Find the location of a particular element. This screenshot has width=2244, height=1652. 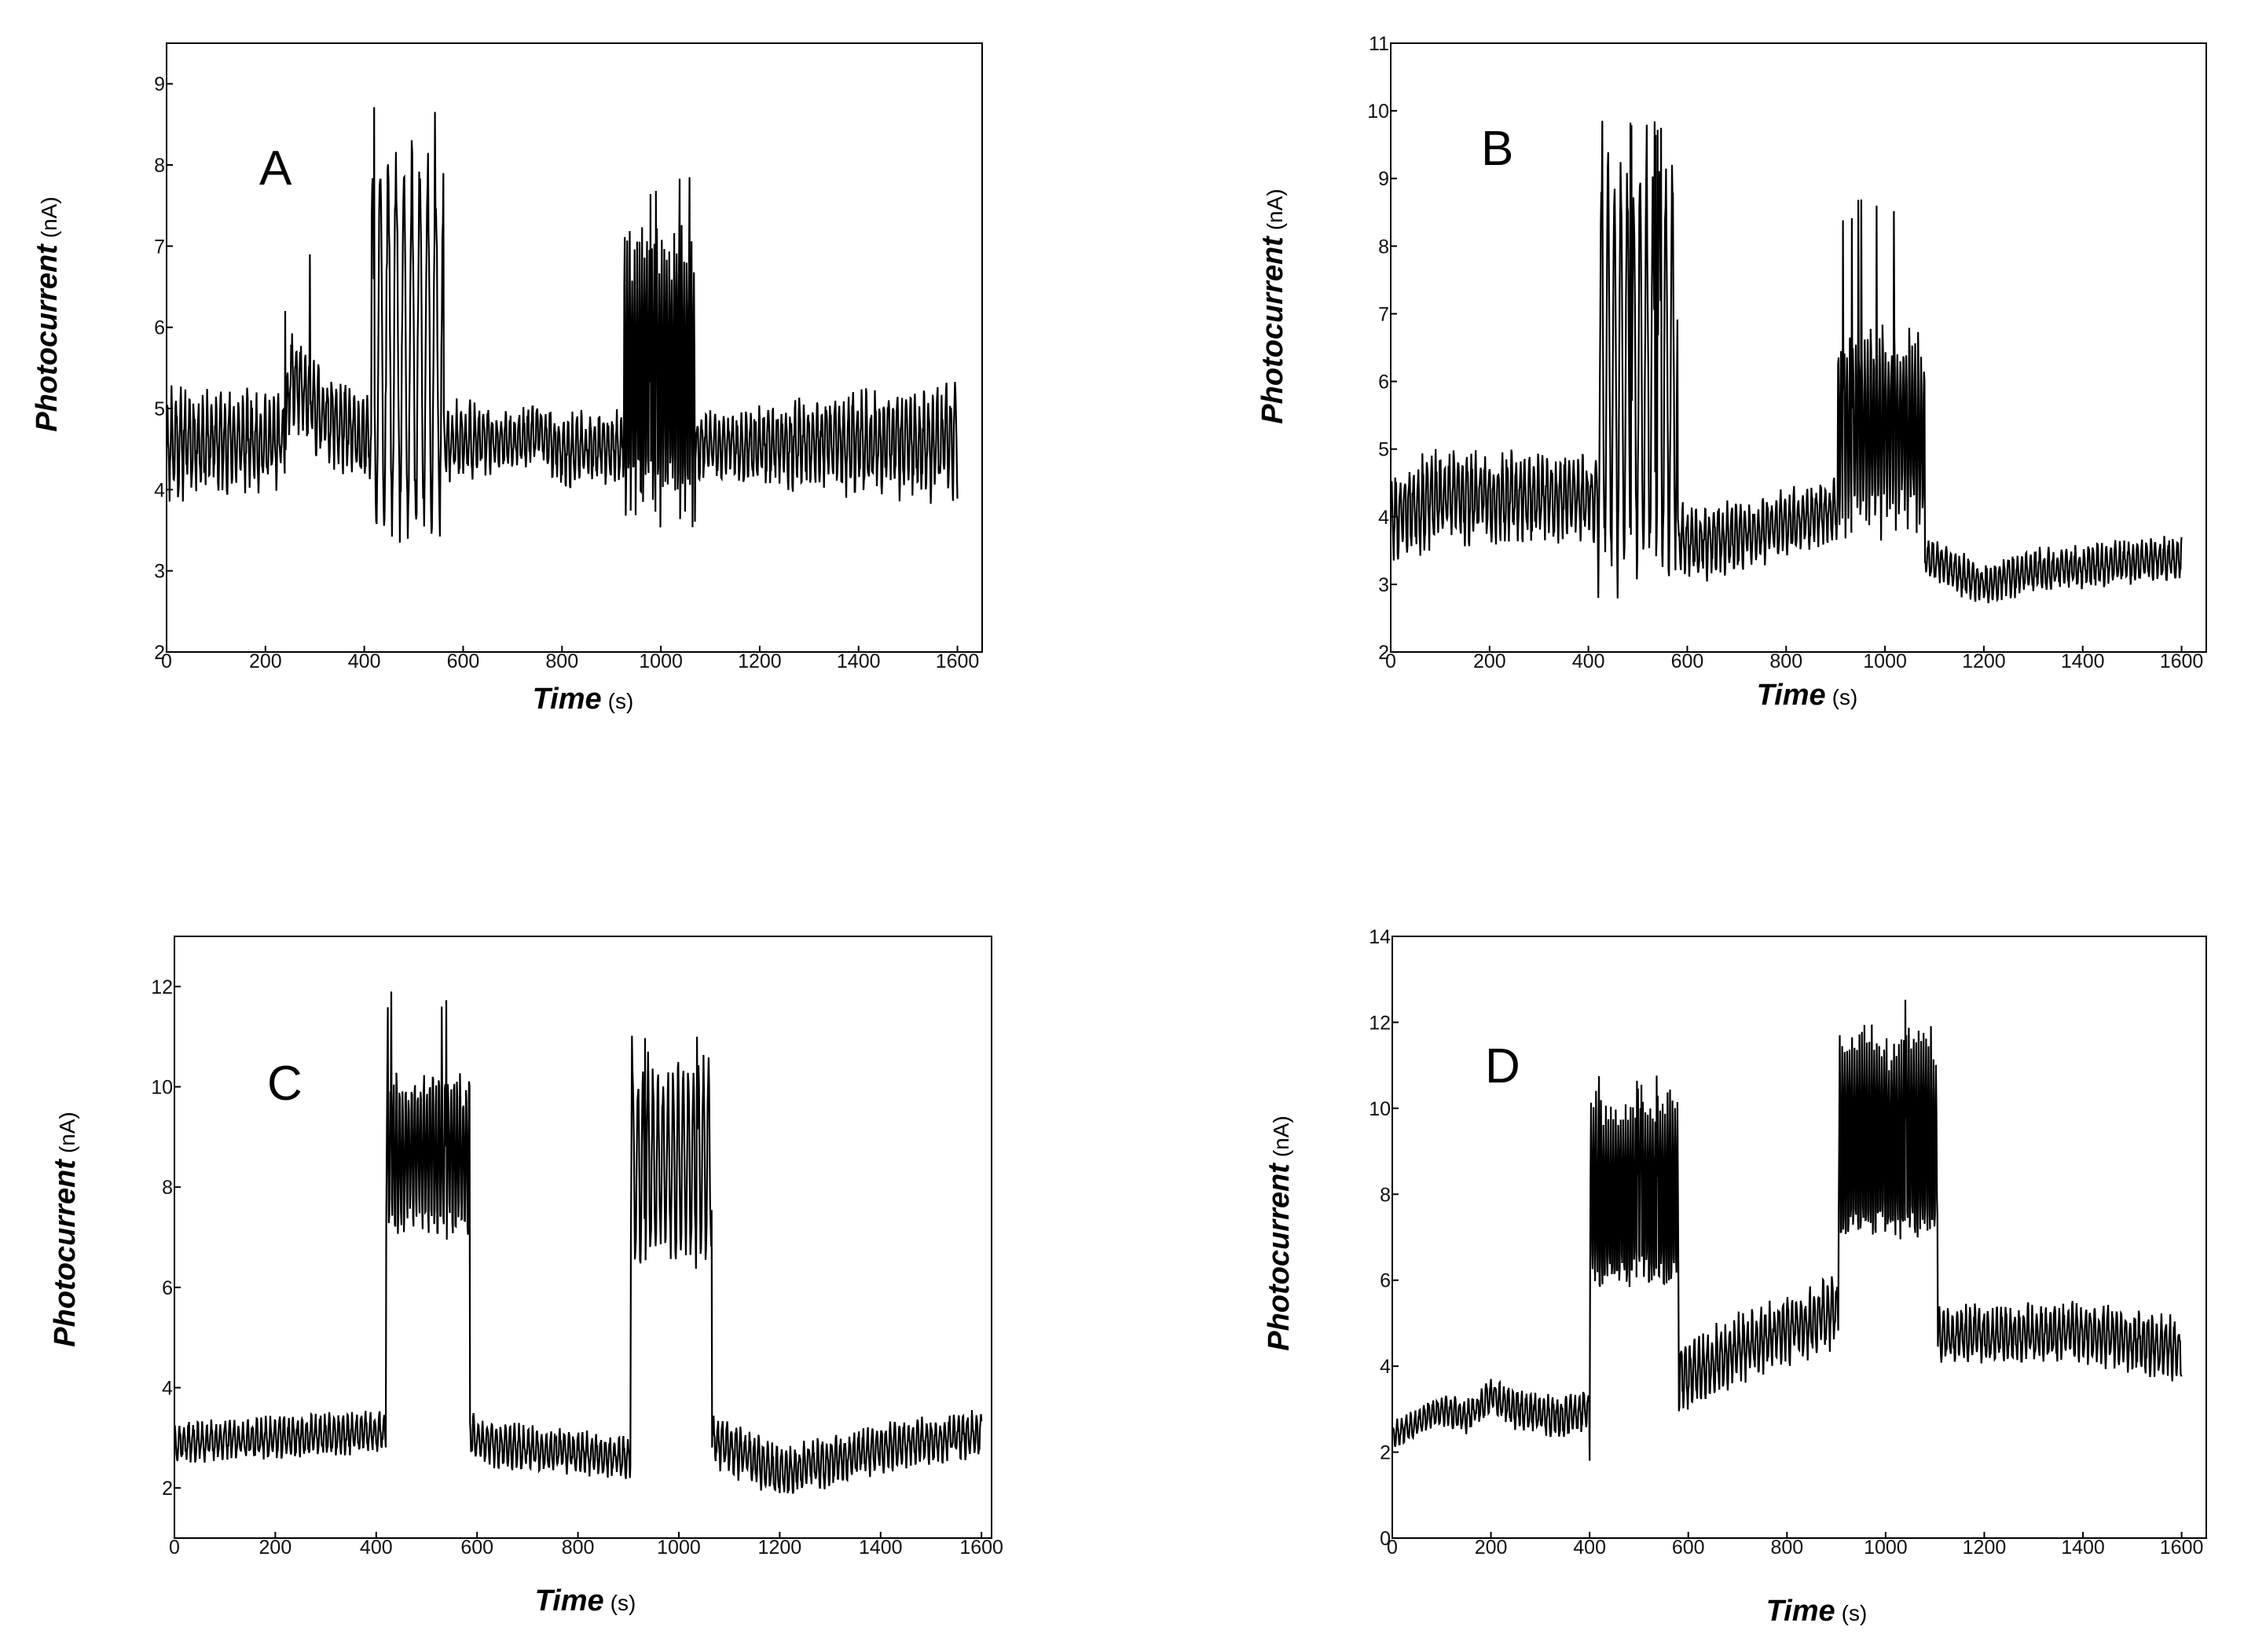

panel-letter: D is located at coordinates (1502, 1066).